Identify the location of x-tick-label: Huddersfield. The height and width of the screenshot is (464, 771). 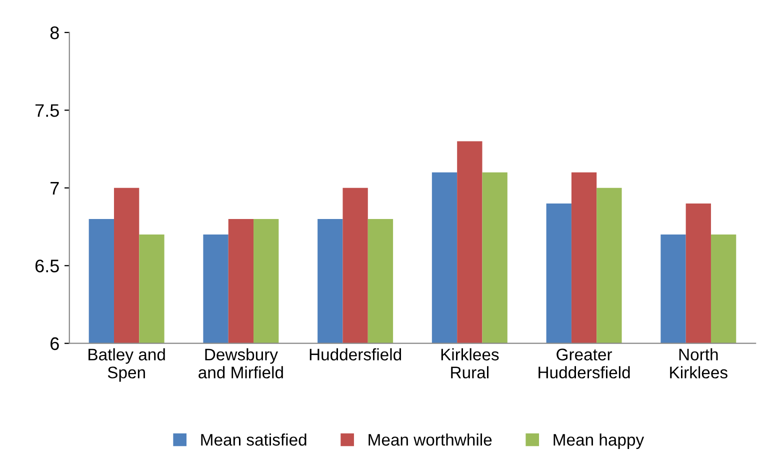
(356, 354).